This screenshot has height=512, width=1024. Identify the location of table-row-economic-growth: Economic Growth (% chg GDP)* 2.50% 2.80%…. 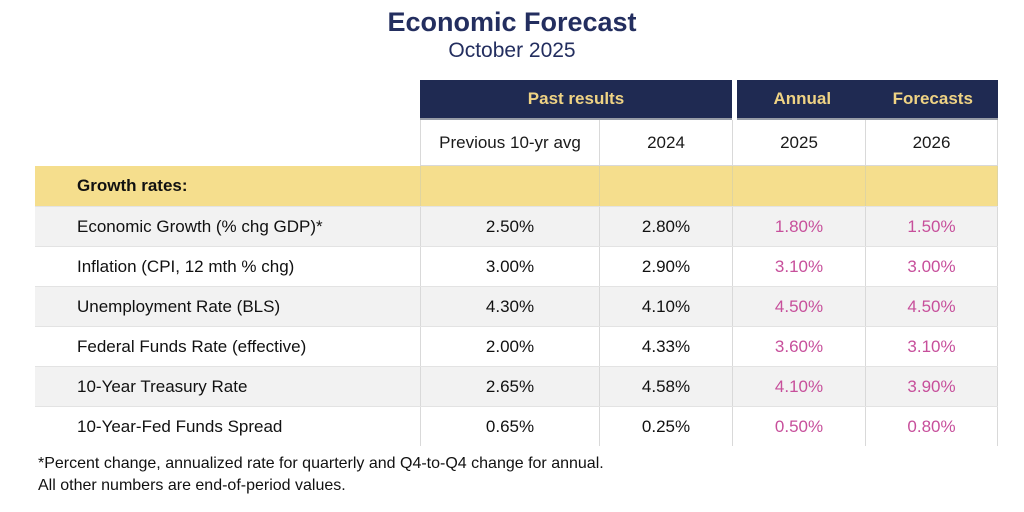
(516, 226).